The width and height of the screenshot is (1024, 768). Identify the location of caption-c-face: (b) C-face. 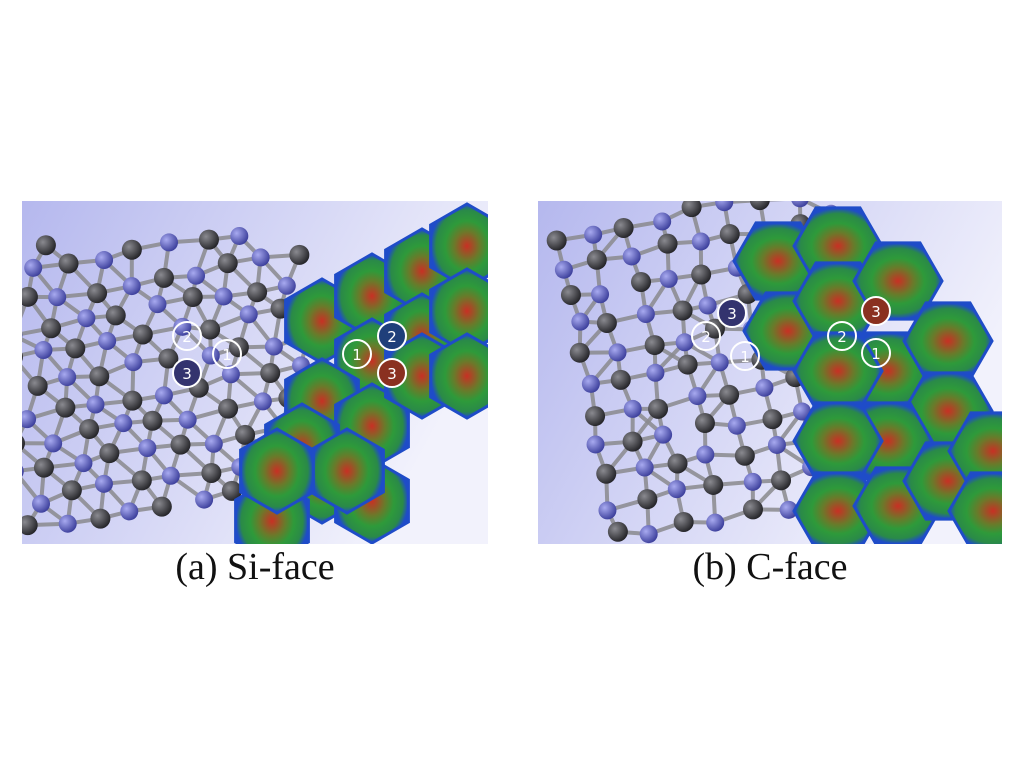
(770, 567).